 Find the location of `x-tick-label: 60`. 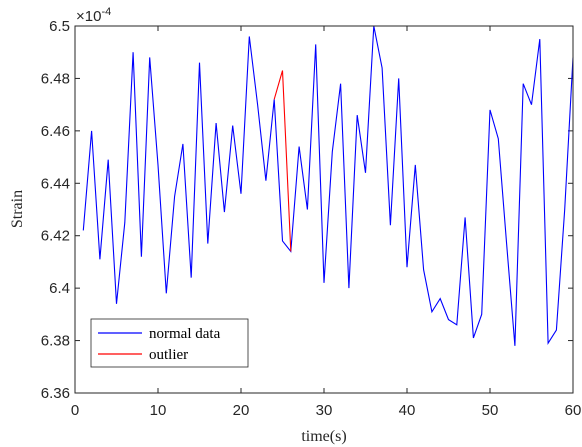

x-tick-label: 60 is located at coordinates (573, 410).